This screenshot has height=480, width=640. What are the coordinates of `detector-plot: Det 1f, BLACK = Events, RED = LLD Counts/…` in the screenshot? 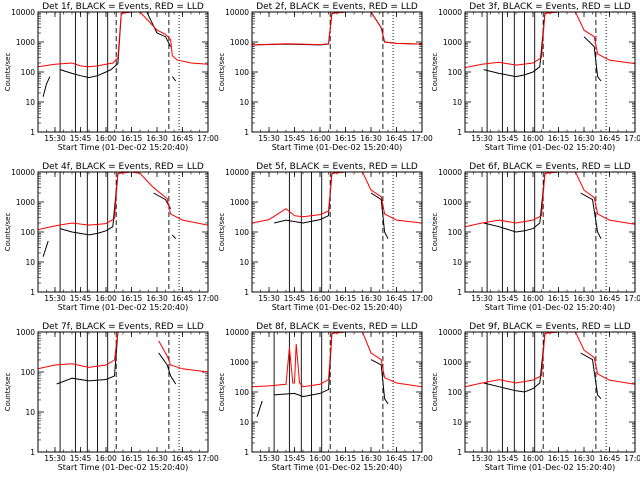 It's located at (111, 77).